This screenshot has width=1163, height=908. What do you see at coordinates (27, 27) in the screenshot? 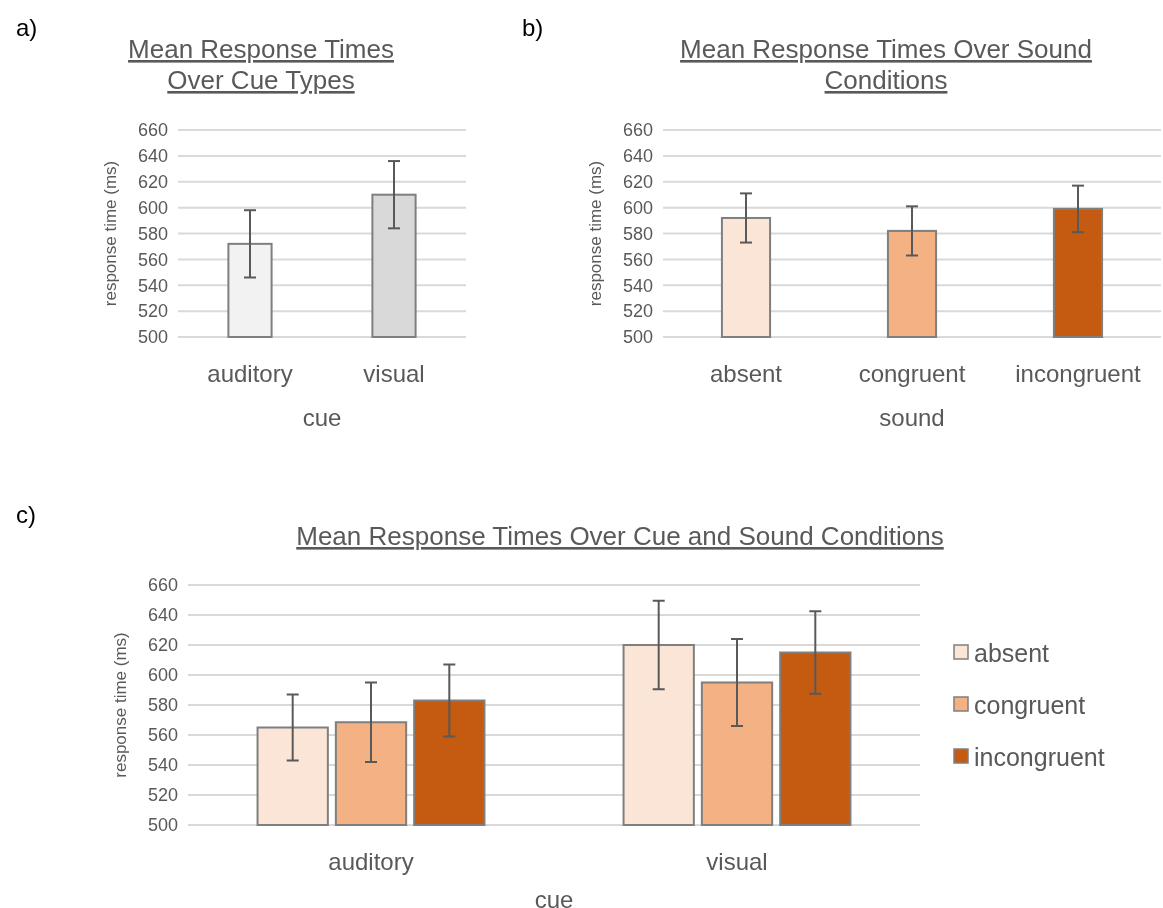
I see `text: a)` at bounding box center [27, 27].